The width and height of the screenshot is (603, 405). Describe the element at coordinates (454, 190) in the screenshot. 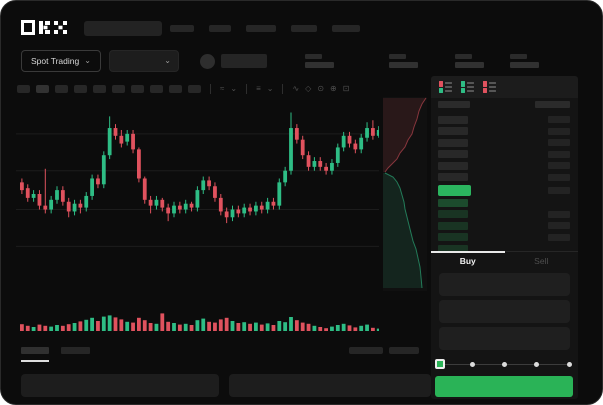

I see `last-price-badge` at that location.